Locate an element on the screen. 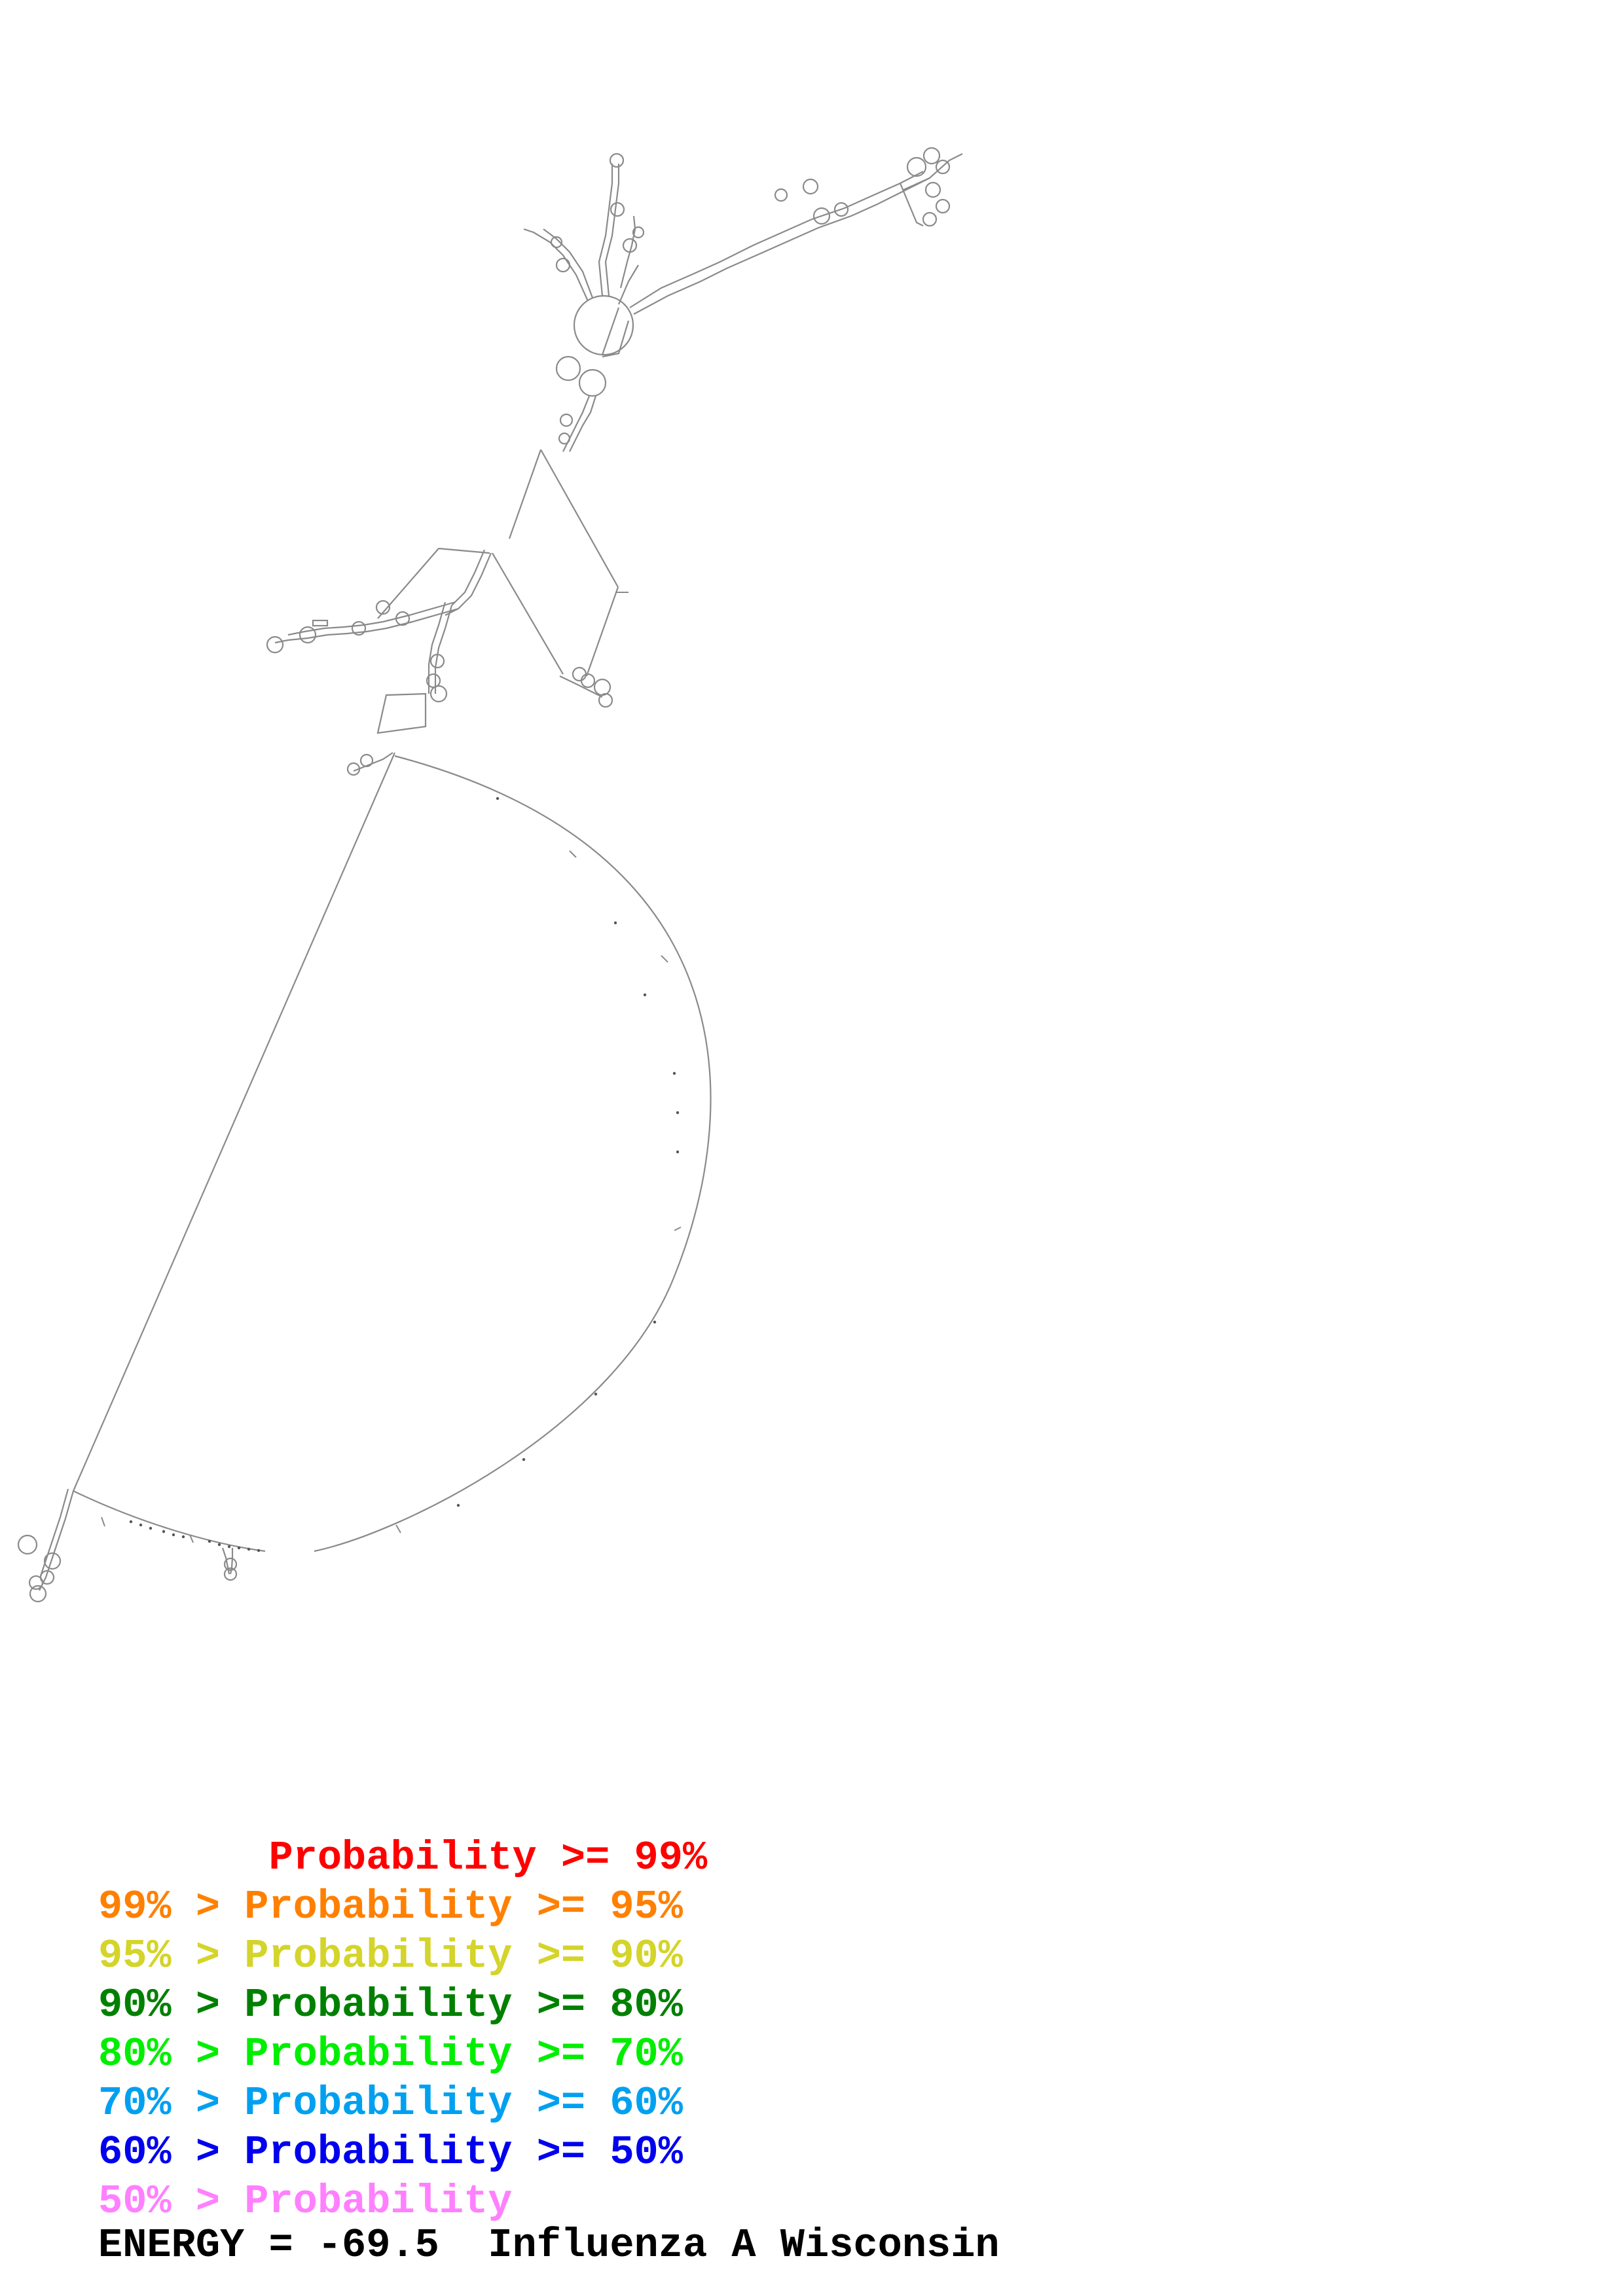  energy-label: ENERGY = -69.5 is located at coordinates (268, 2245).